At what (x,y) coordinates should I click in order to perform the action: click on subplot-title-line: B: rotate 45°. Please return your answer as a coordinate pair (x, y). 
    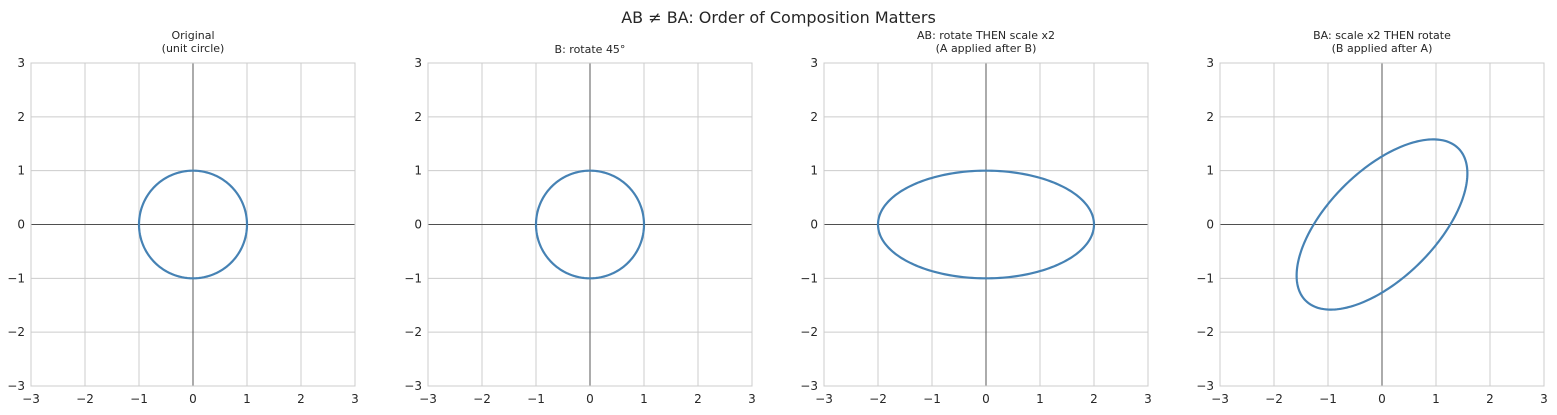
    Looking at the image, I should click on (590, 49).